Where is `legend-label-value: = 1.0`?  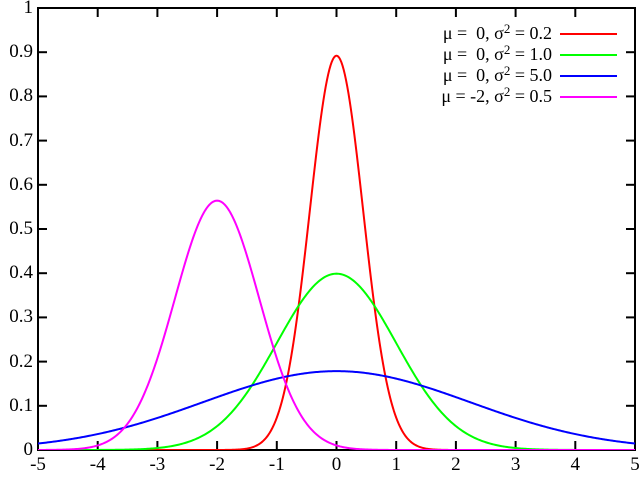 legend-label-value: = 1.0 is located at coordinates (531, 53).